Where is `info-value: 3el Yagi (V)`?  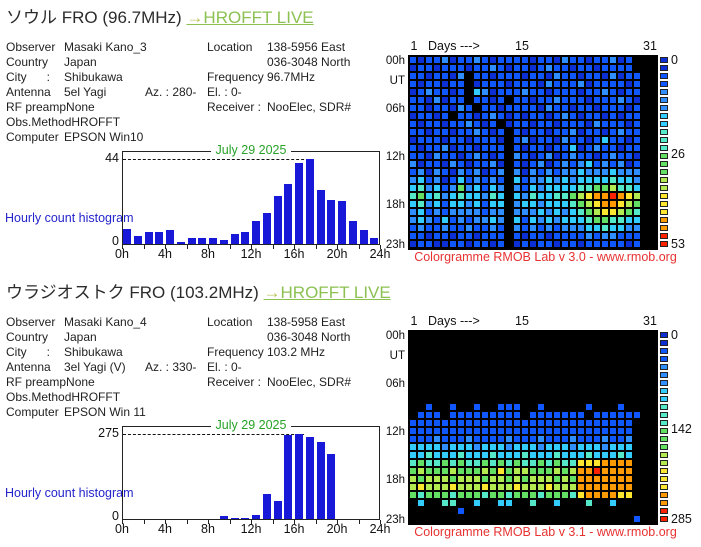 info-value: 3el Yagi (V) is located at coordinates (95, 367).